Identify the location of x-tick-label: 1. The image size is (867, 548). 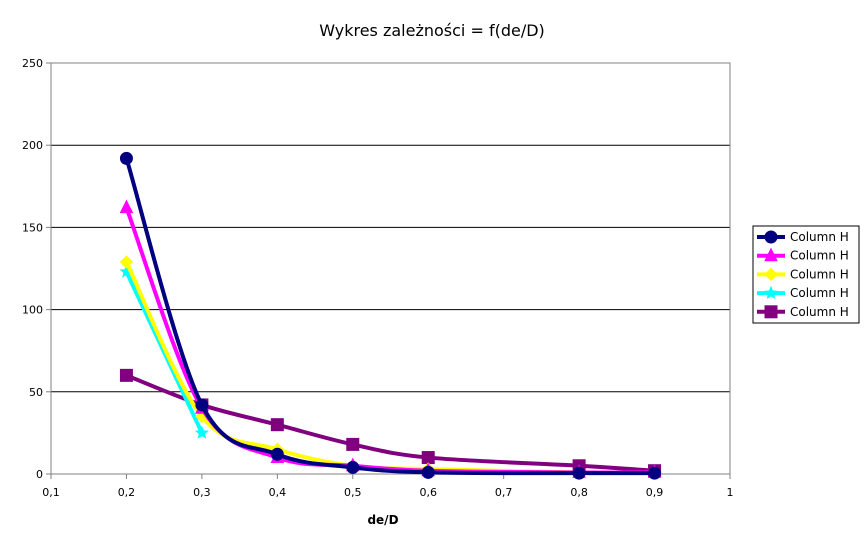
(730, 492).